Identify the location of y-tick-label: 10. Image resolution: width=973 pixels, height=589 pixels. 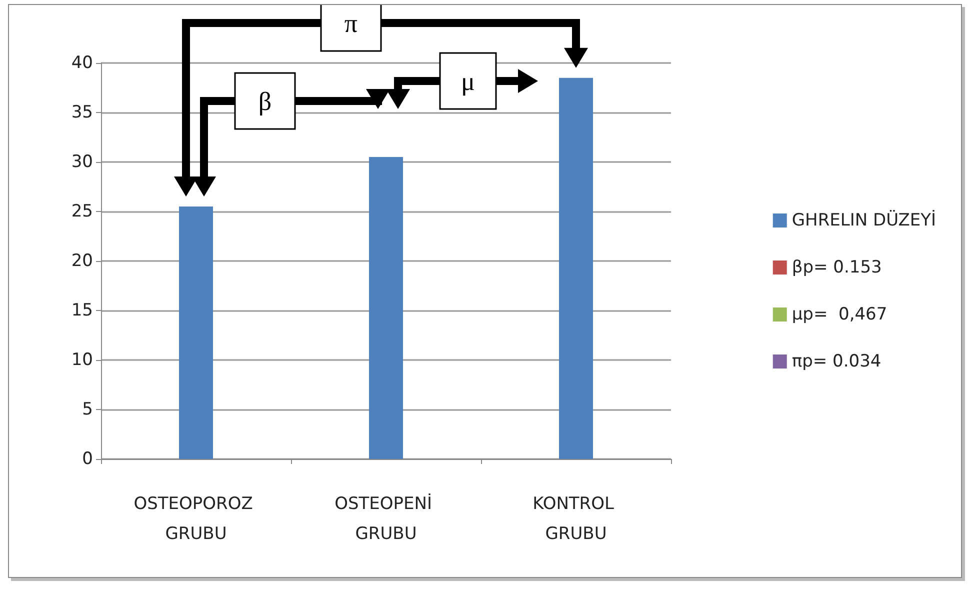
(82, 360).